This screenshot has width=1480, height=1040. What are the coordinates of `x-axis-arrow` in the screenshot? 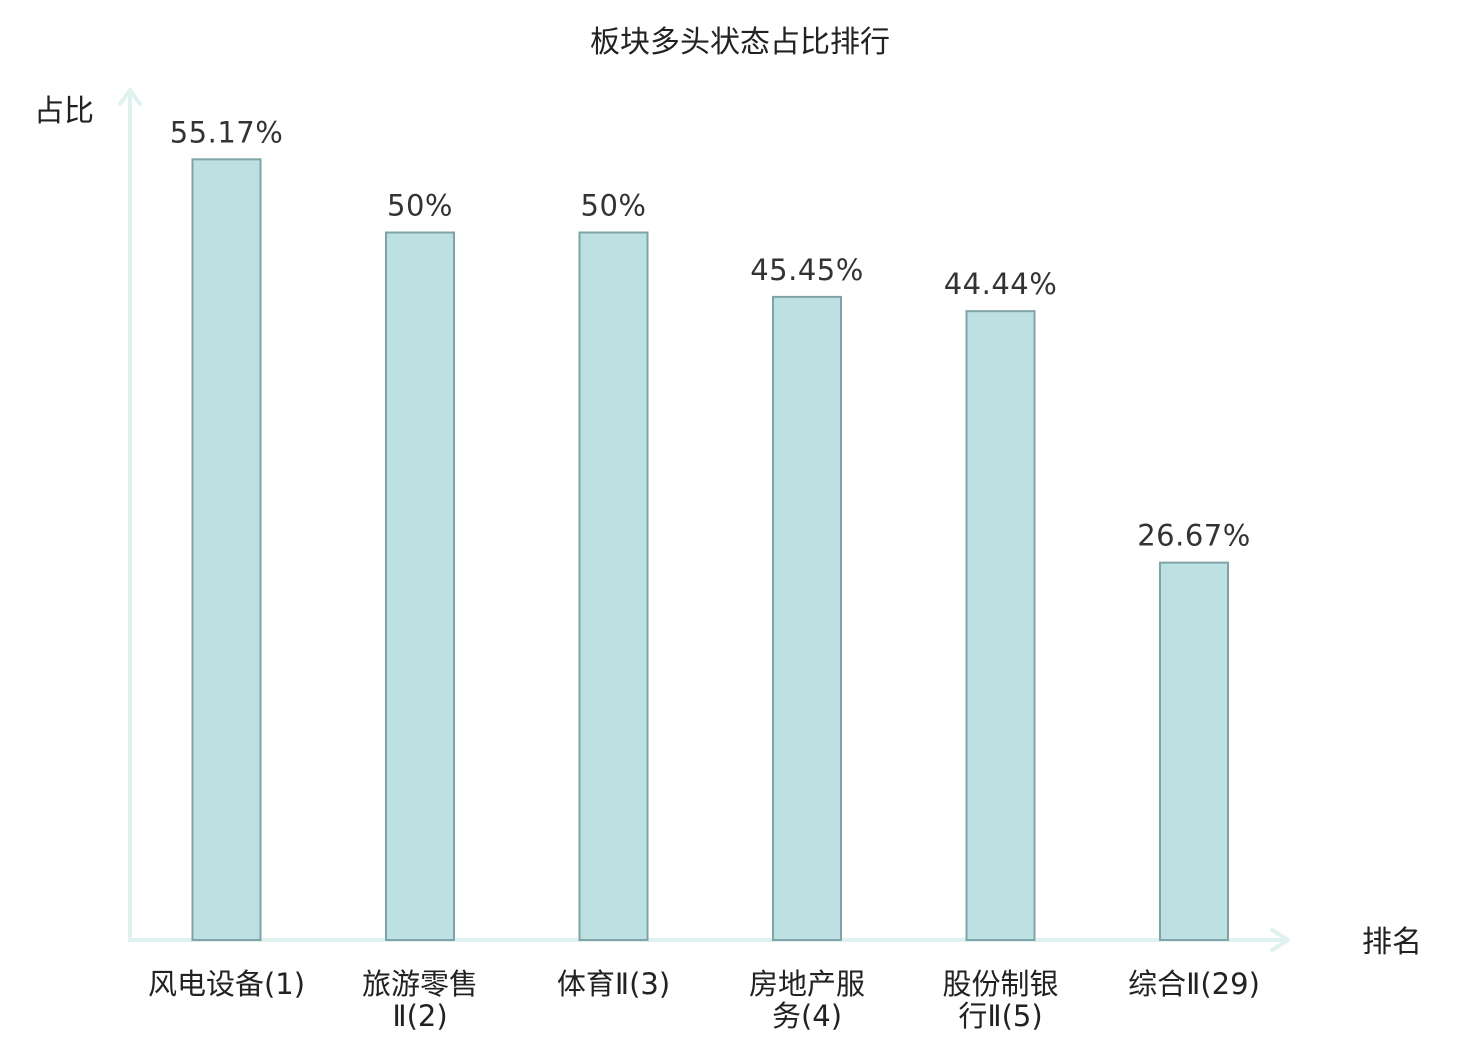 It's located at (1280, 940).